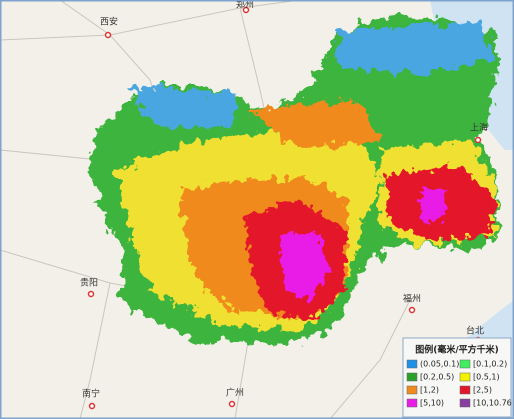 This screenshot has width=514, height=419. Describe the element at coordinates (490, 364) in the screenshot. I see `legend-label: [0.1,0.2)` at that location.